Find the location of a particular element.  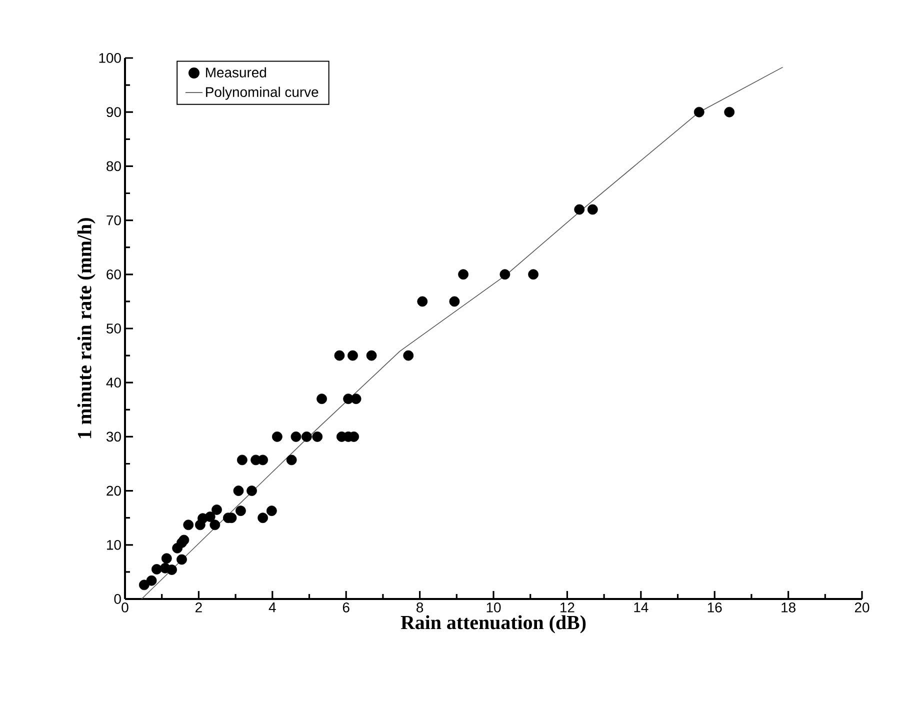

y-tick-label: 100 is located at coordinates (110, 58).